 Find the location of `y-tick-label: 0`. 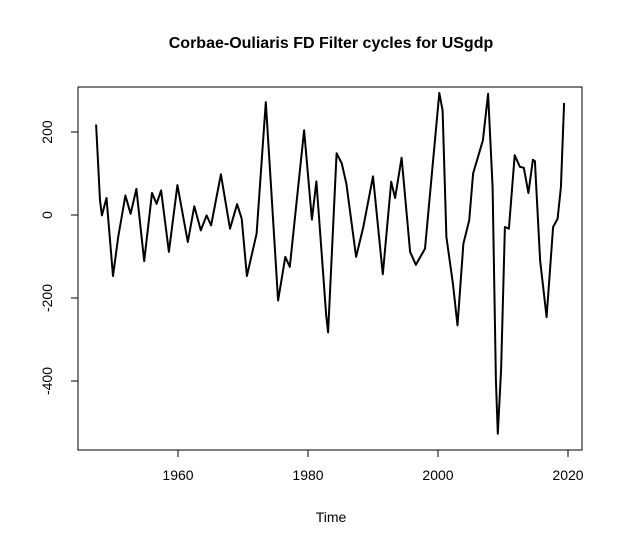

y-tick-label: 0 is located at coordinates (47, 215).